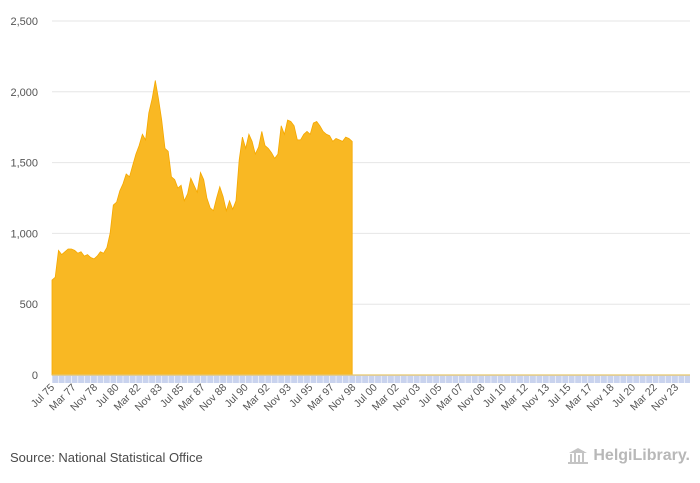 This screenshot has height=483, width=700. What do you see at coordinates (24, 199) in the screenshot?
I see `y-axis-ticks: 0 500 1,000 1,500 2,000 2,500` at bounding box center [24, 199].